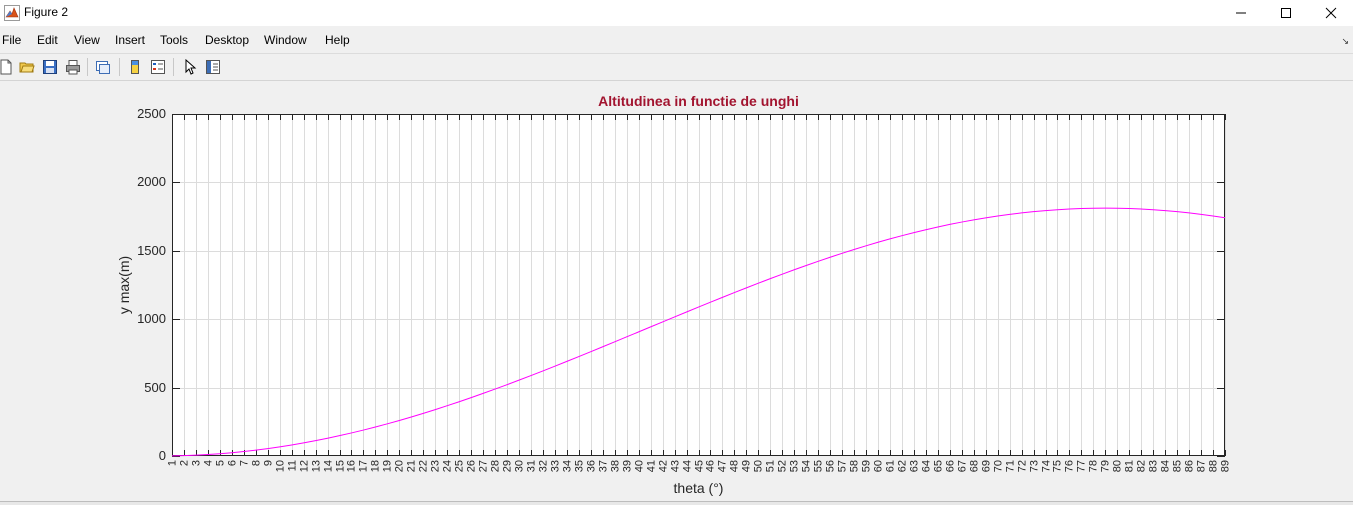 The width and height of the screenshot is (1353, 505). I want to click on x-tick-label: 26, so click(471, 466).